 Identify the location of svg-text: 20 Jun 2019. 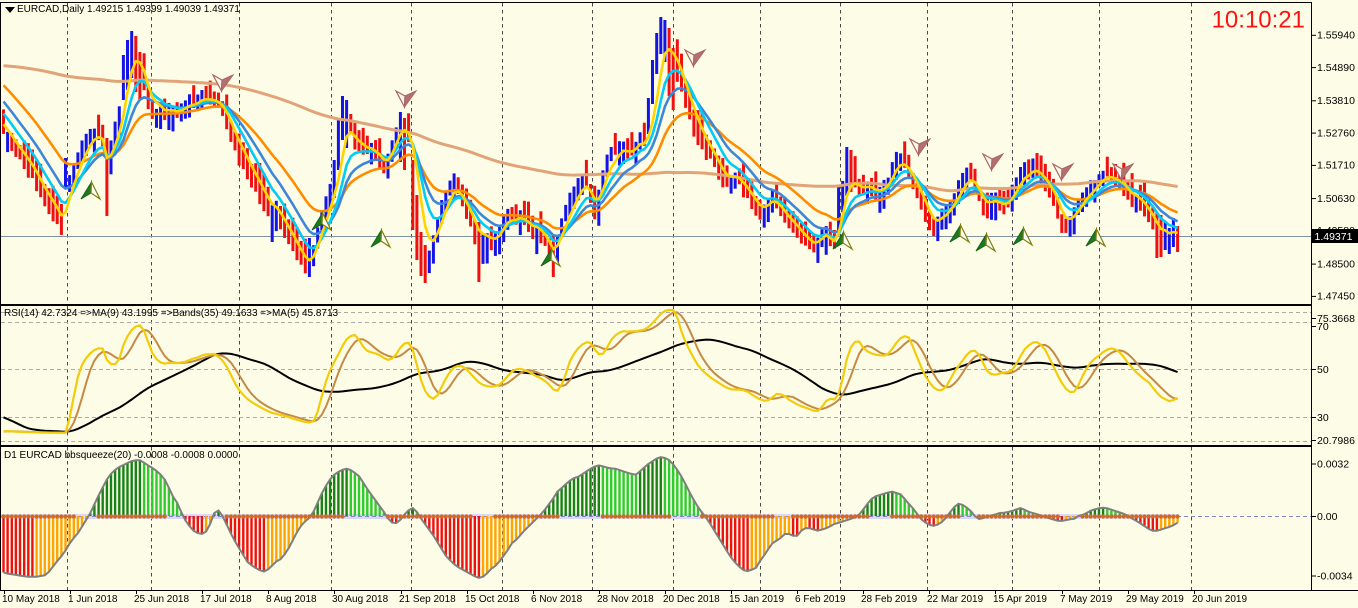
(1219, 599).